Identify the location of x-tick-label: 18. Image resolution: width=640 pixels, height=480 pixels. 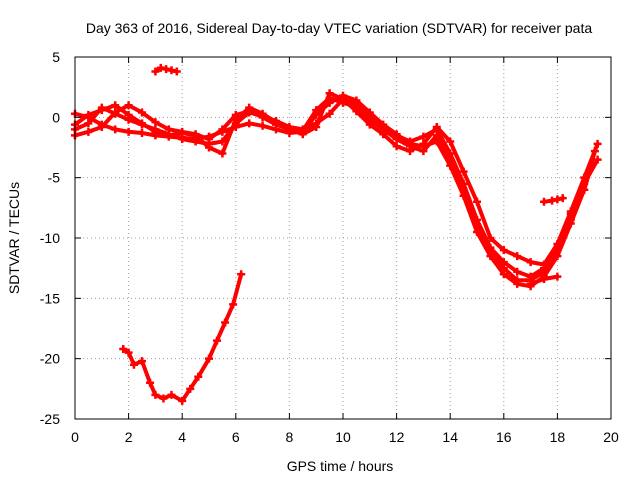
(558, 437).